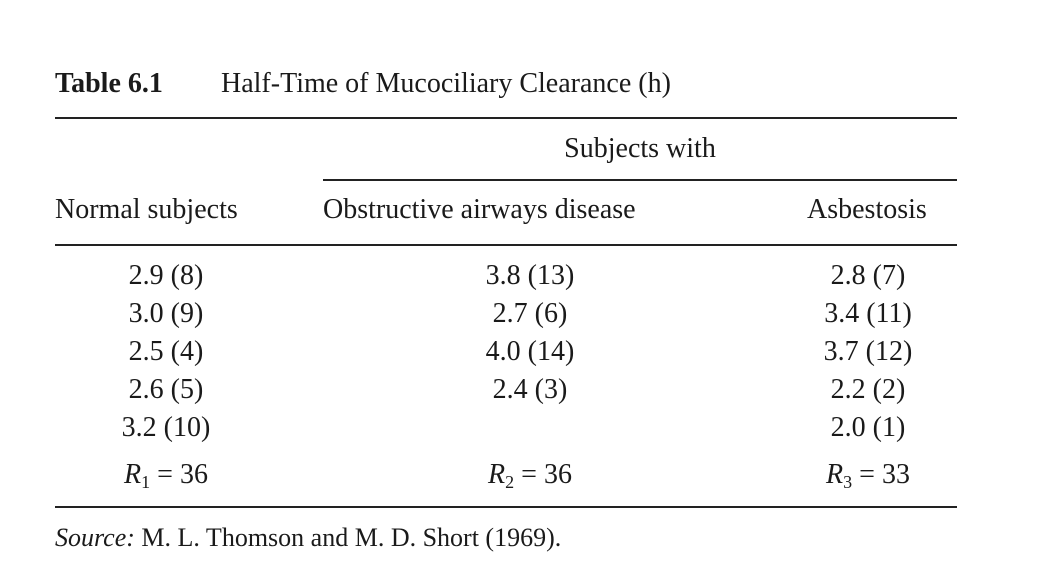 This screenshot has height=586, width=1047. I want to click on column-spanner: Subjects with, so click(640, 148).